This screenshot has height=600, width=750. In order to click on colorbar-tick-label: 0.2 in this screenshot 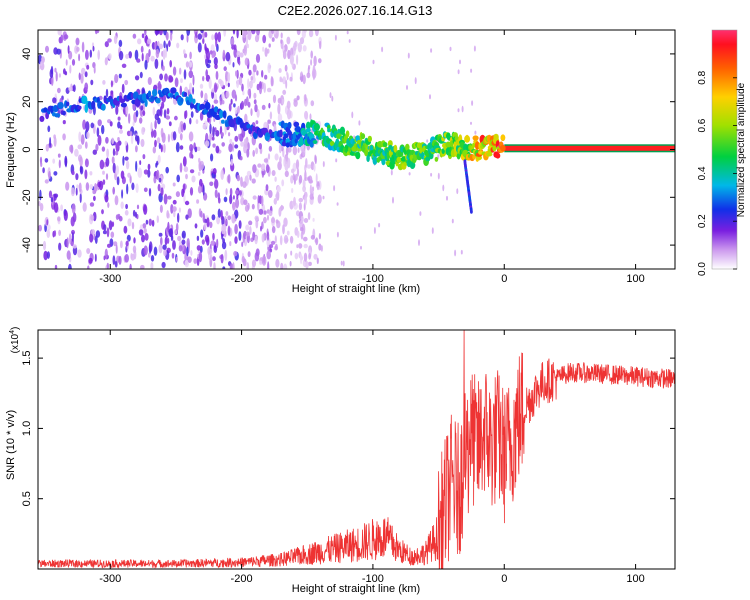, I will do `click(702, 221)`.